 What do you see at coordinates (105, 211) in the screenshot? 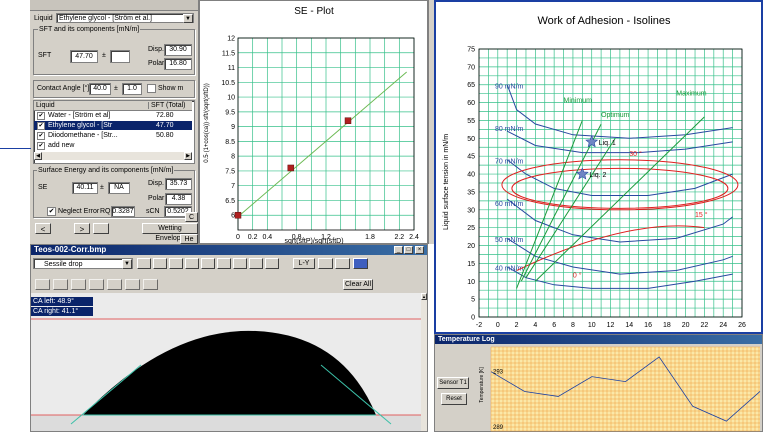
I see `rq-label: RQ` at bounding box center [105, 211].